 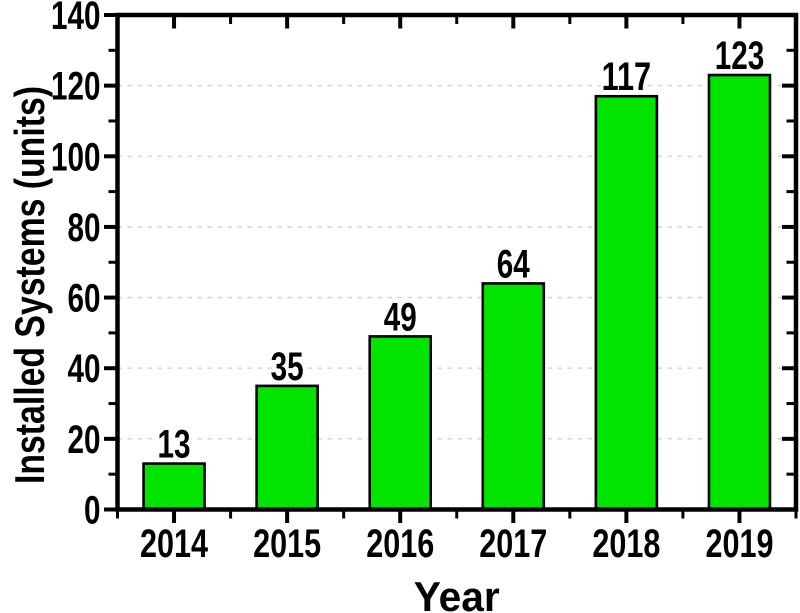 I want to click on bar-value-label: 123, so click(x=740, y=56).